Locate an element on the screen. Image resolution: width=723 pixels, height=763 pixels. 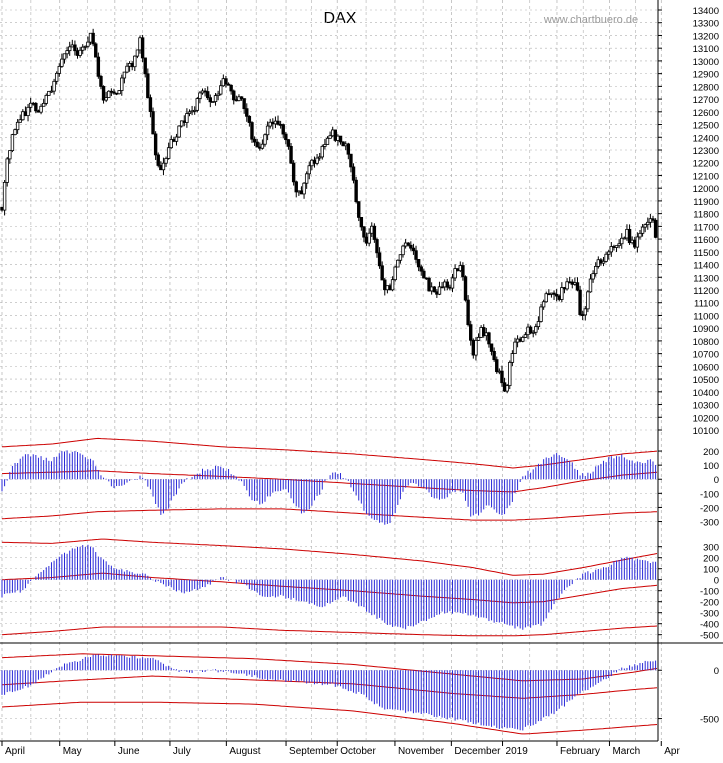
osc-tick-label: 200 is located at coordinates (711, 559).